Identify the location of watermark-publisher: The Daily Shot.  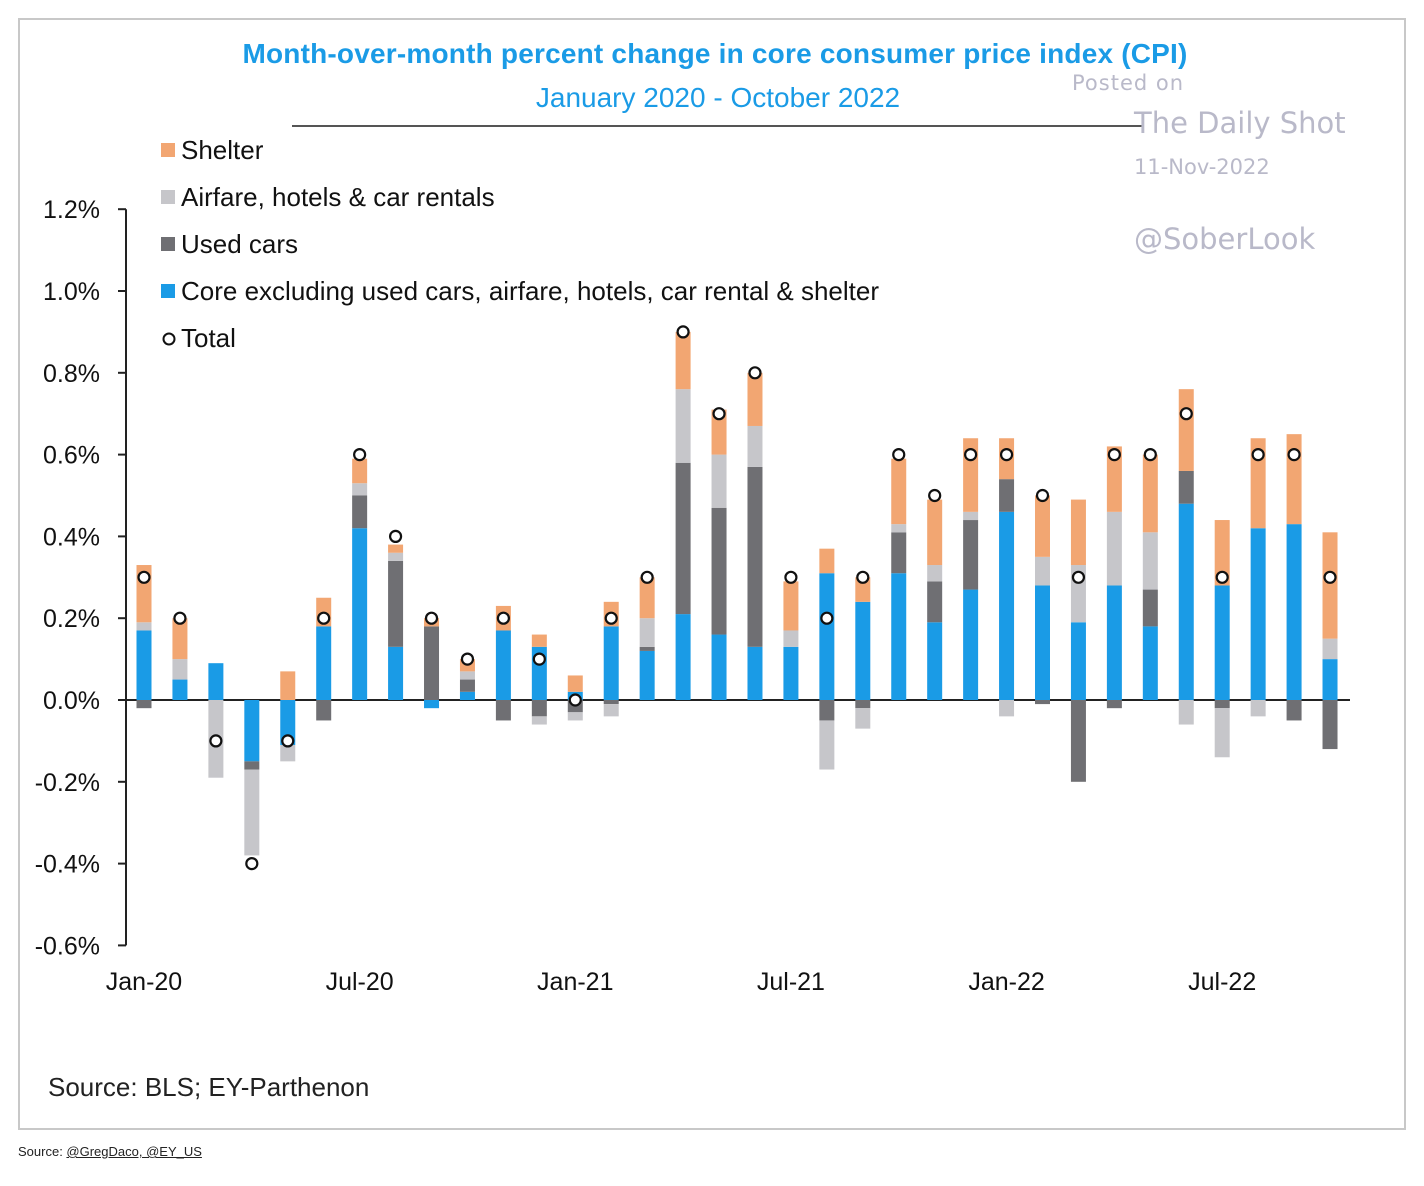
(1240, 123).